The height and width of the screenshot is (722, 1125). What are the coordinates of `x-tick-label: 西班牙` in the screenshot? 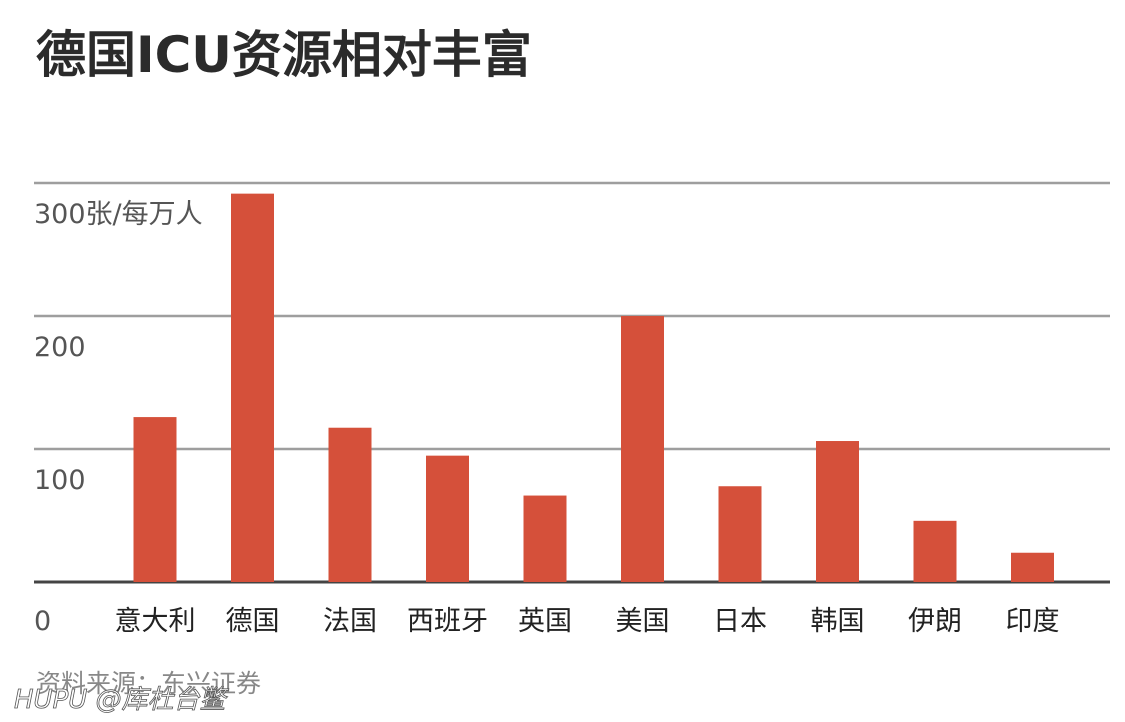 It's located at (447, 621).